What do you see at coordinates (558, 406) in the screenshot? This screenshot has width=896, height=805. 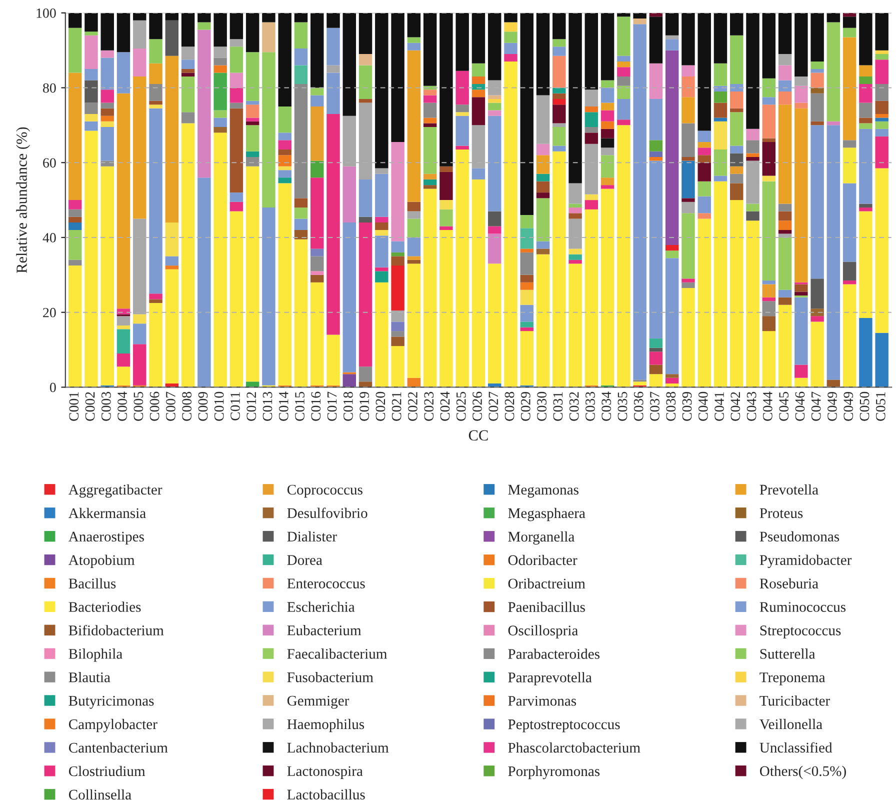 I see `x-tick-label: C031` at bounding box center [558, 406].